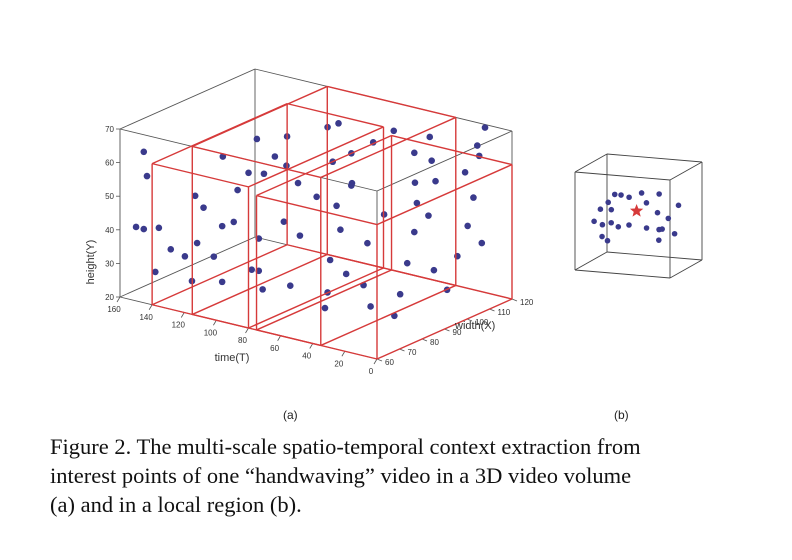 The height and width of the screenshot is (560, 792). Describe the element at coordinates (621, 415) in the screenshot. I see `figure-b-label: (b)` at that location.